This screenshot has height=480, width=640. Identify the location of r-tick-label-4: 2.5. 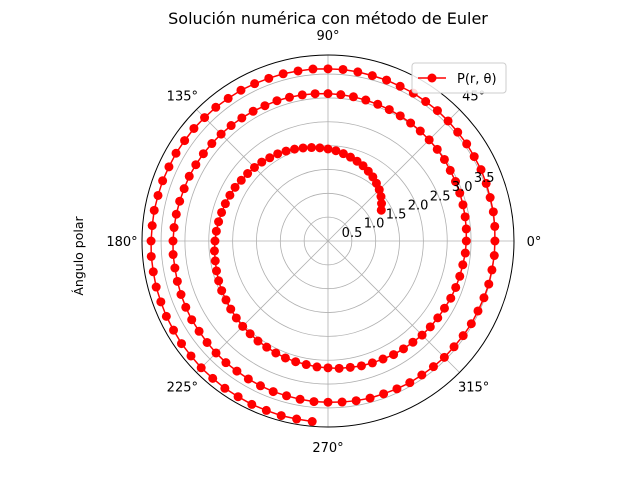
(440, 196).